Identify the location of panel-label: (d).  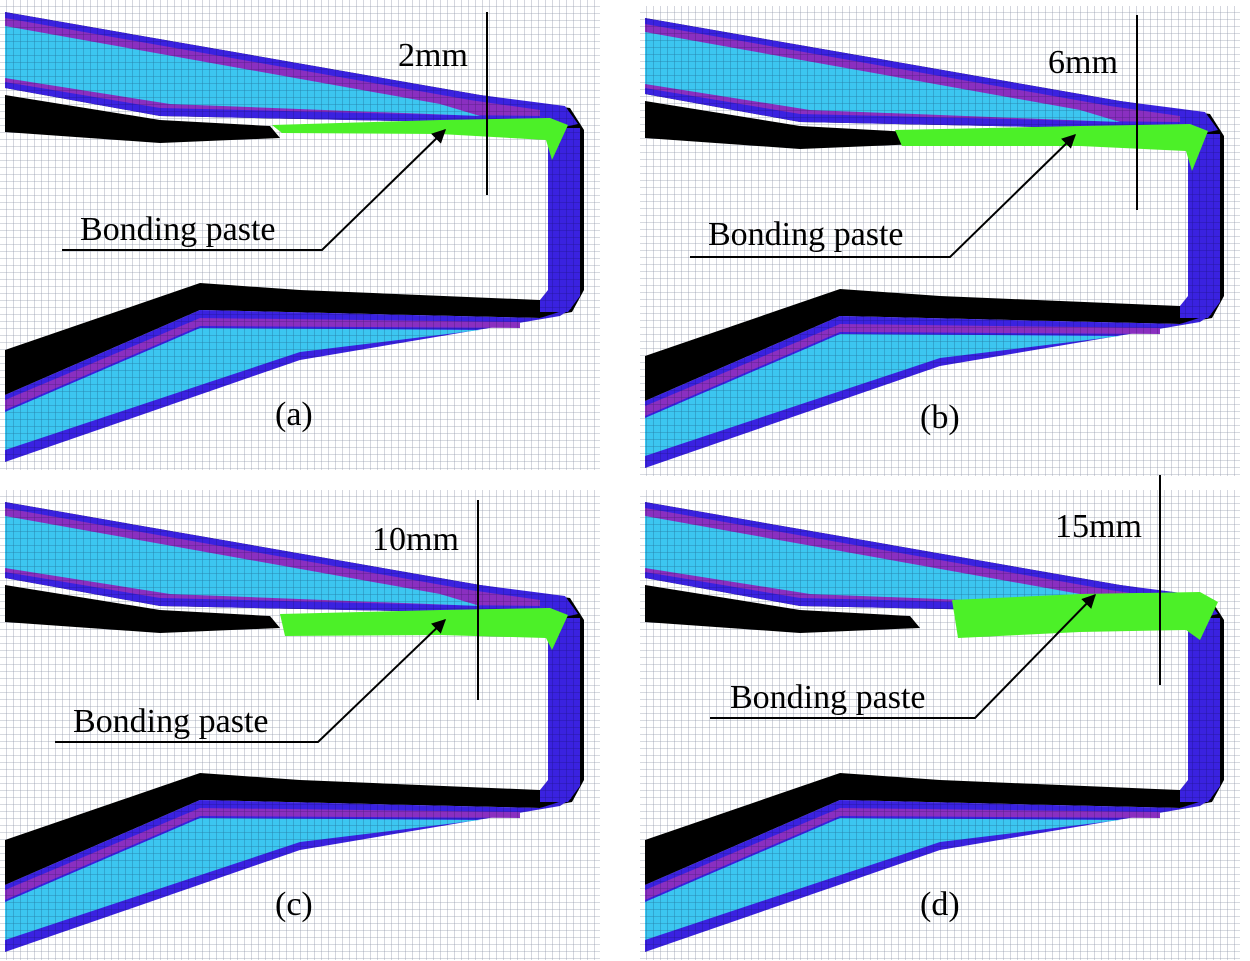
(940, 904).